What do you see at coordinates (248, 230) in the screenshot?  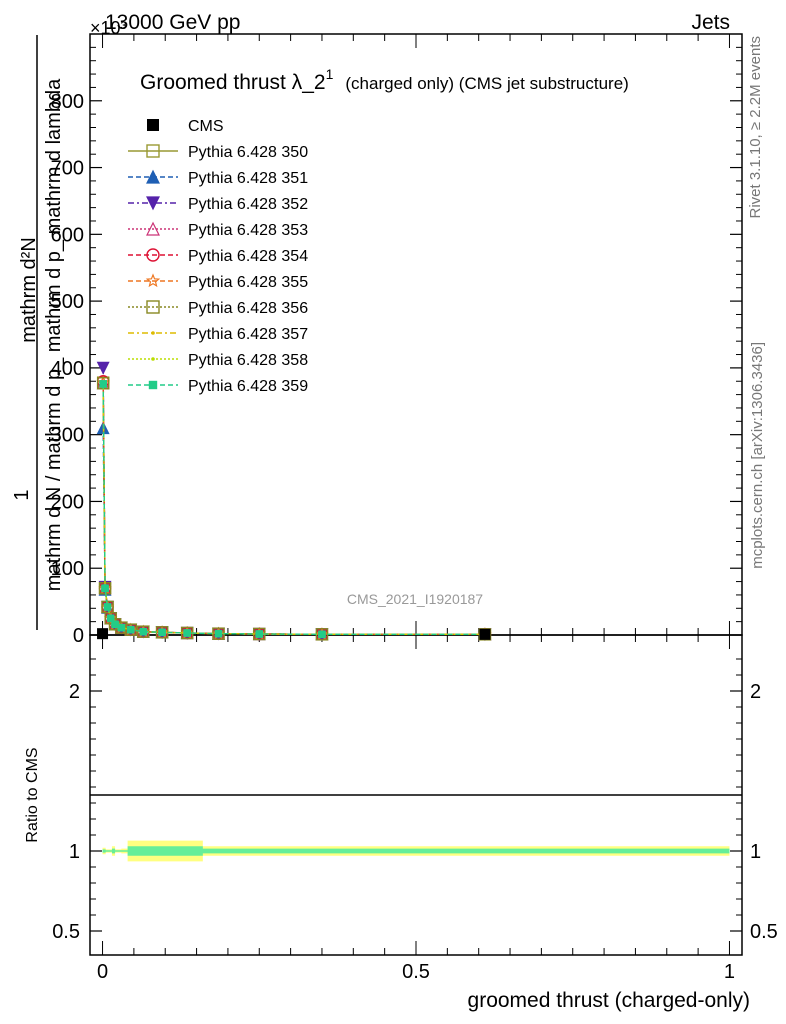 I see `legend-label: Pythia 6.428 353` at bounding box center [248, 230].